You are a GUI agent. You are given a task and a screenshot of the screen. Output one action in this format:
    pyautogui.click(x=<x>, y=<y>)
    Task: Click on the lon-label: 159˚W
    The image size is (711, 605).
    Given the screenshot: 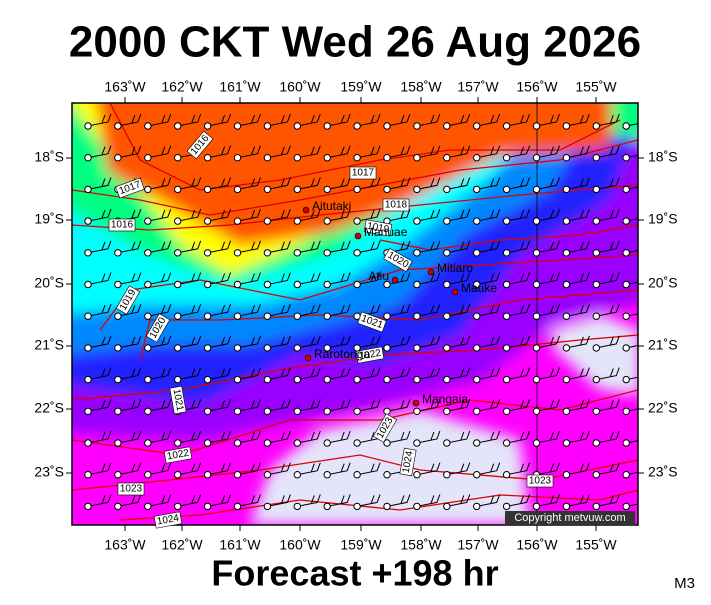 What is the action you would take?
    pyautogui.click(x=361, y=87)
    